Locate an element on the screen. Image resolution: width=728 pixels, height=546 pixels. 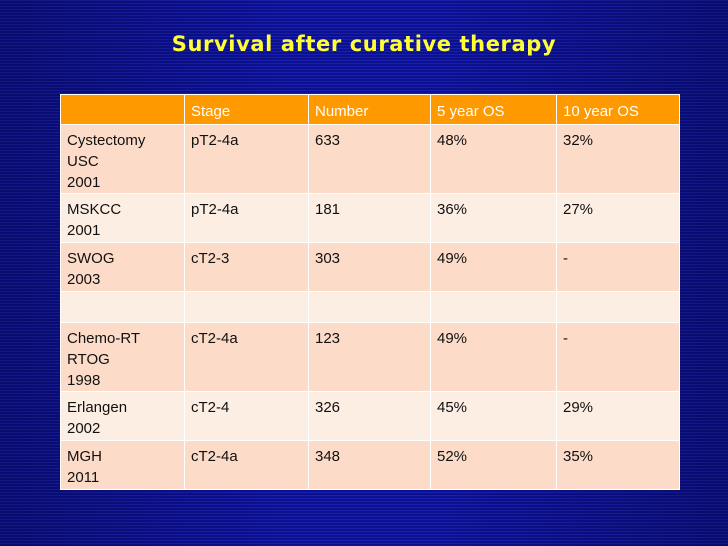
number-cell: 123 is located at coordinates (369, 357).